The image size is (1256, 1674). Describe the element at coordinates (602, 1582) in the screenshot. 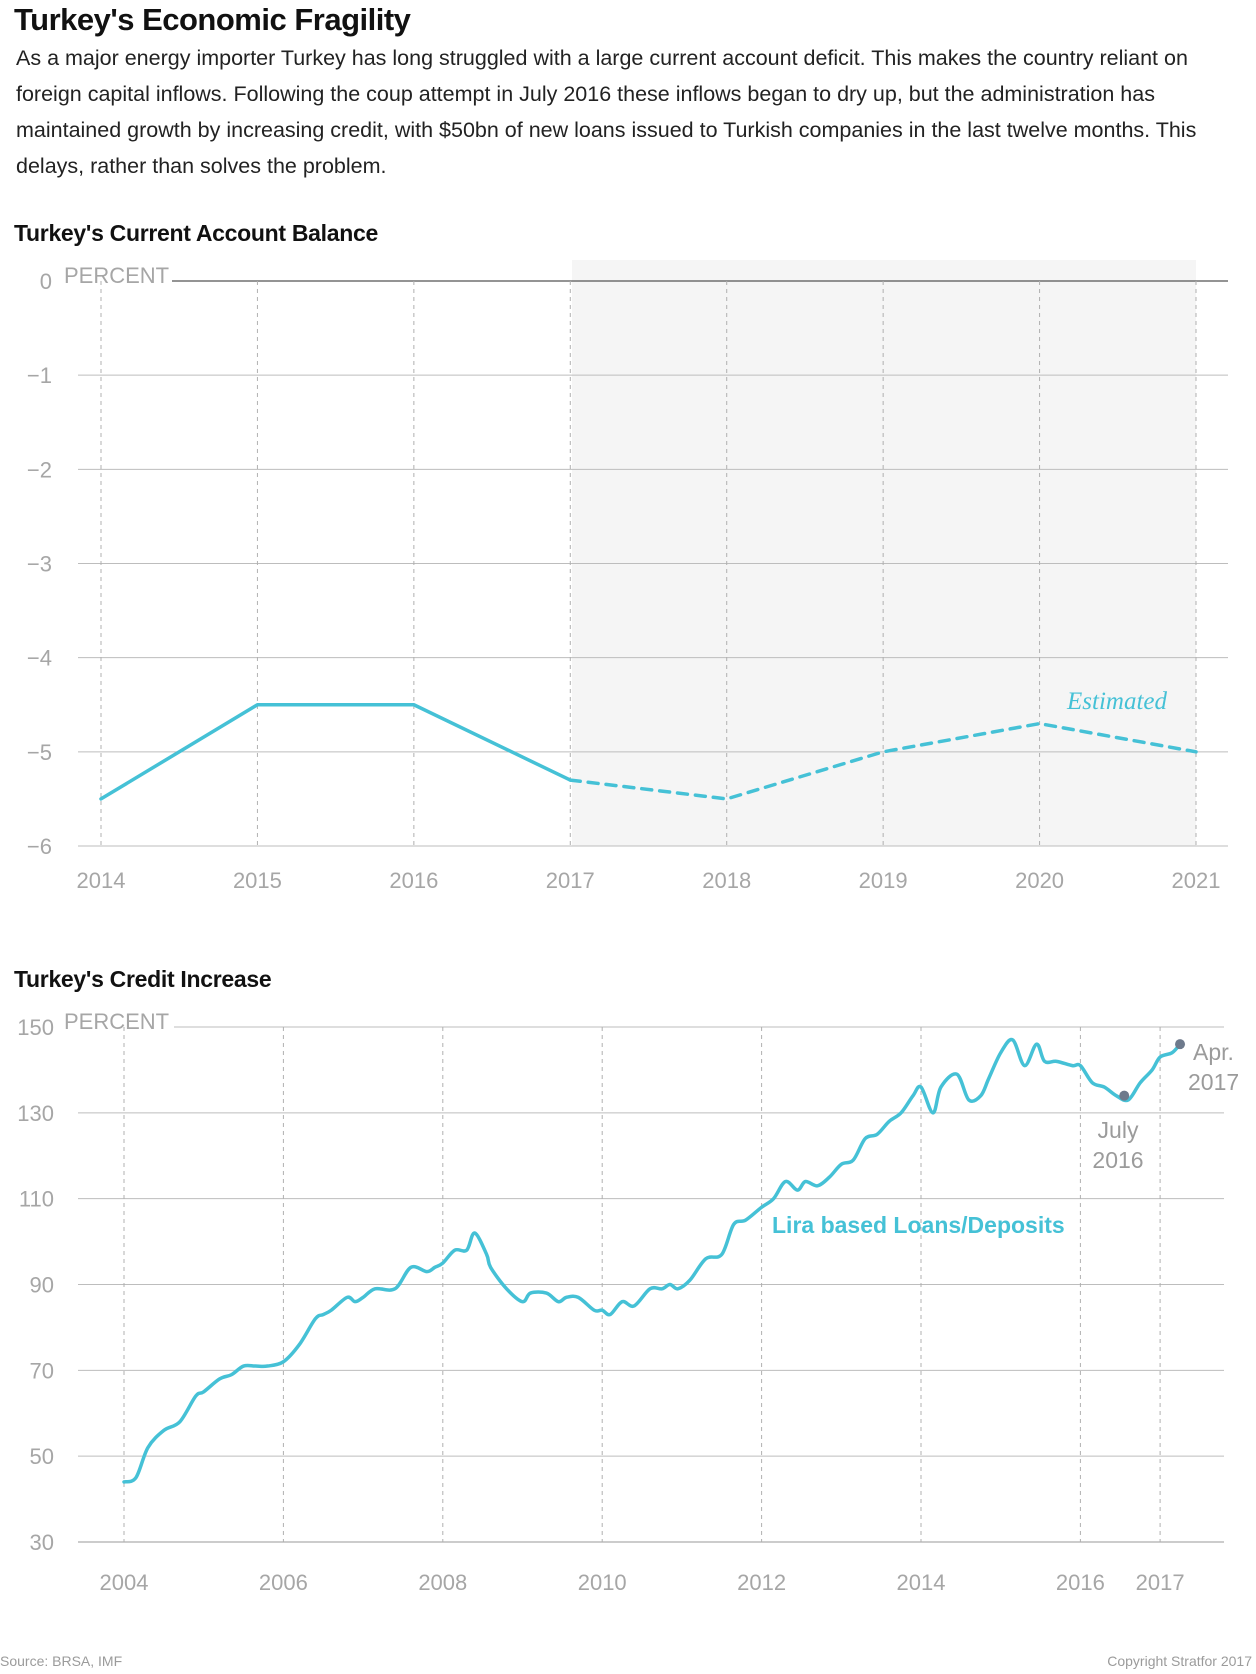

I see `x-tick-label: 2010` at that location.